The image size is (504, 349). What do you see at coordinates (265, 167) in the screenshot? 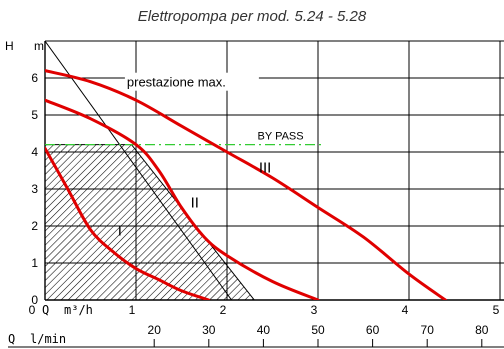
I see `curve-label-iii: III` at bounding box center [265, 167].